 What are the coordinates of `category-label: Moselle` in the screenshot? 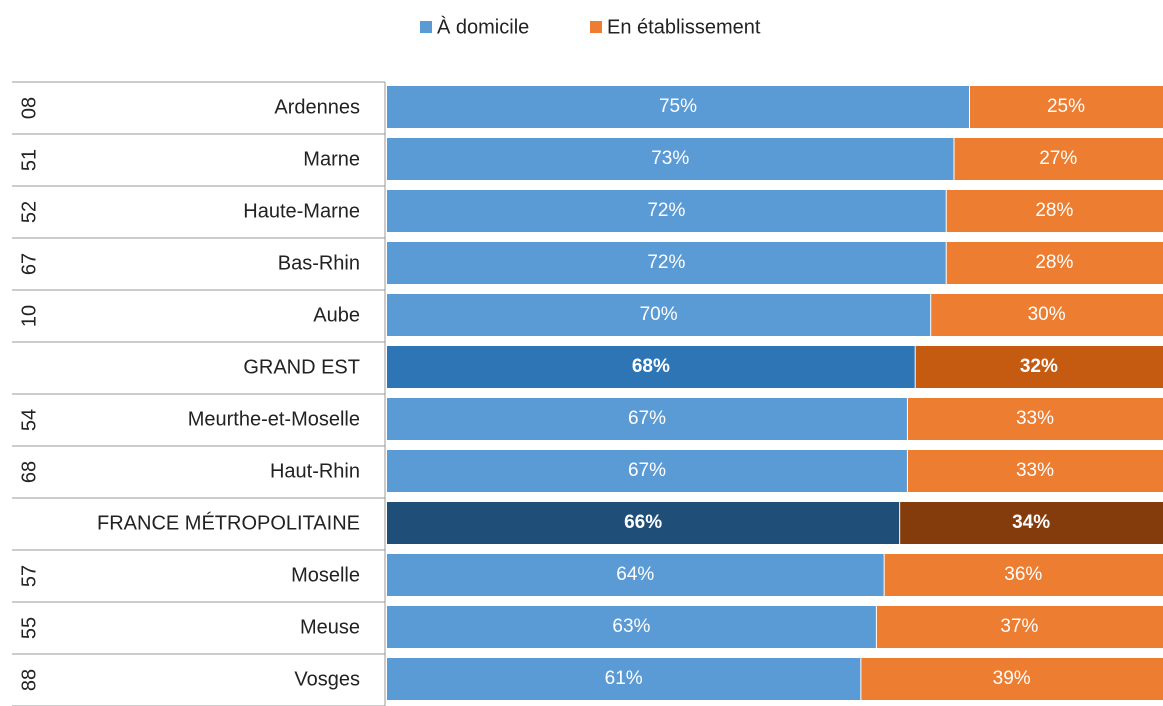 It's located at (325, 575).